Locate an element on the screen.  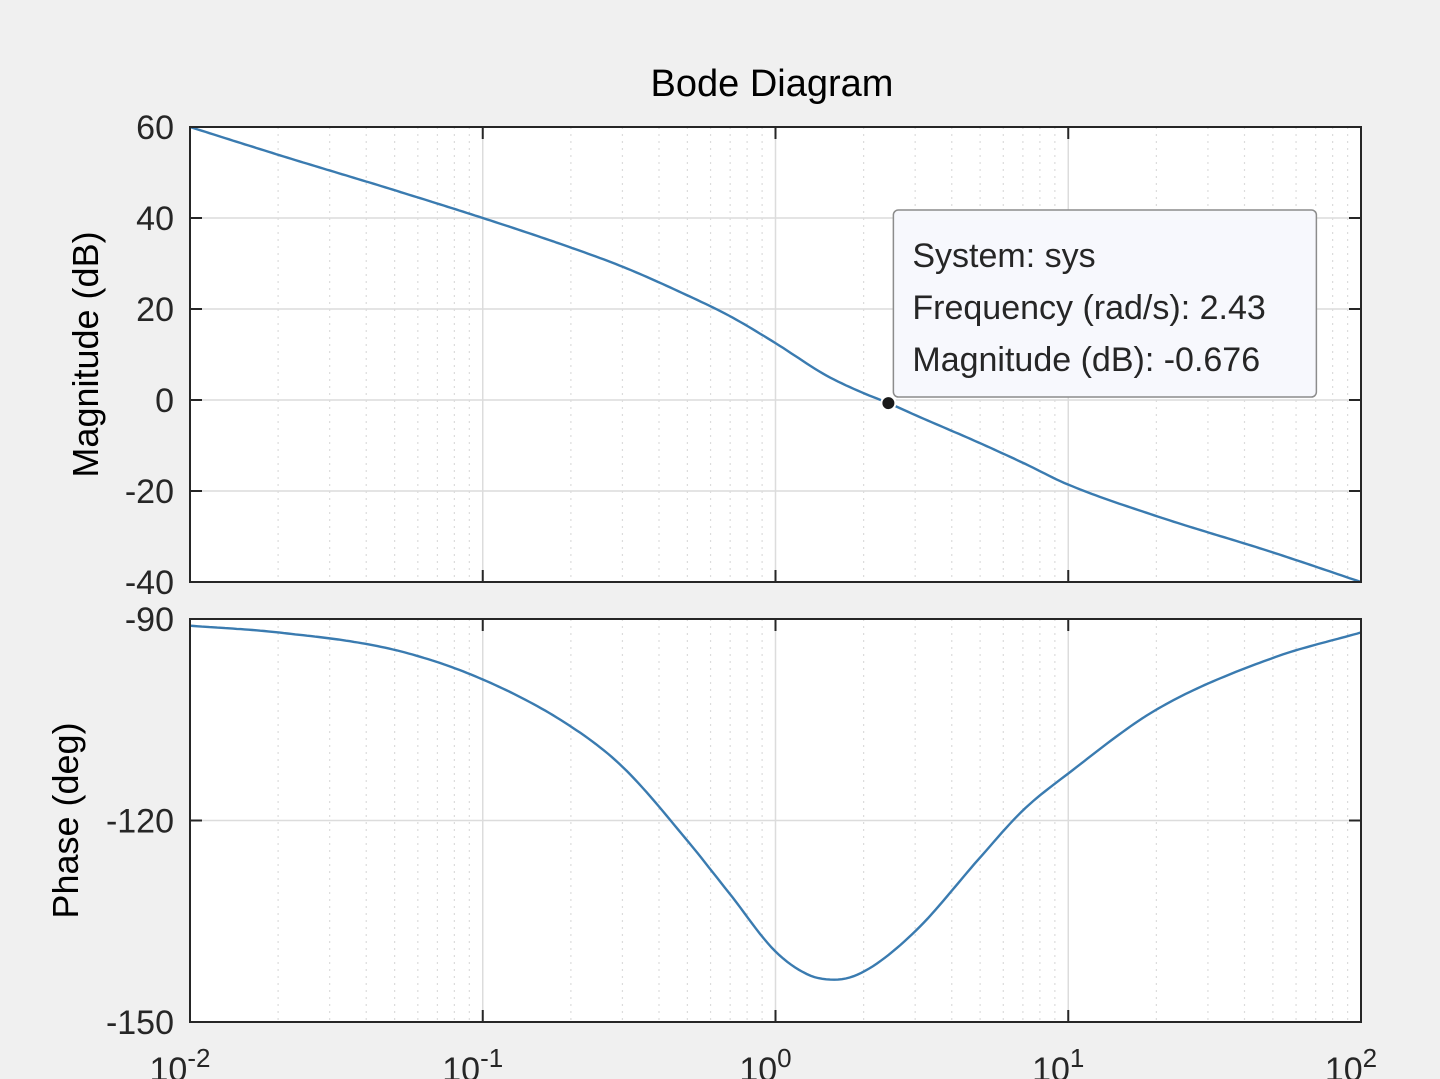
y-tick-label: -150 is located at coordinates (140, 1023).